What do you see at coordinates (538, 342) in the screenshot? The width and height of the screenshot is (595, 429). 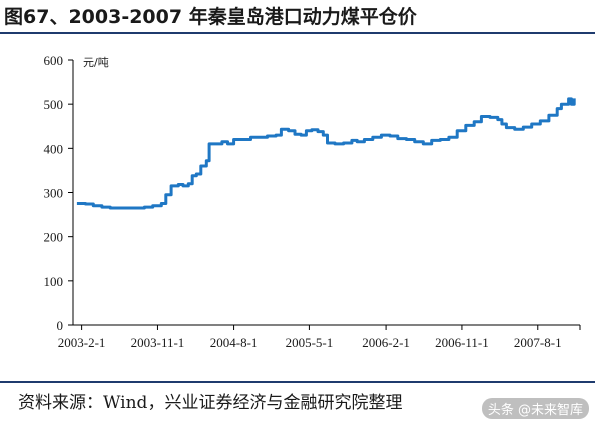 I see `x-tick-label: 2007-8-1` at bounding box center [538, 342].